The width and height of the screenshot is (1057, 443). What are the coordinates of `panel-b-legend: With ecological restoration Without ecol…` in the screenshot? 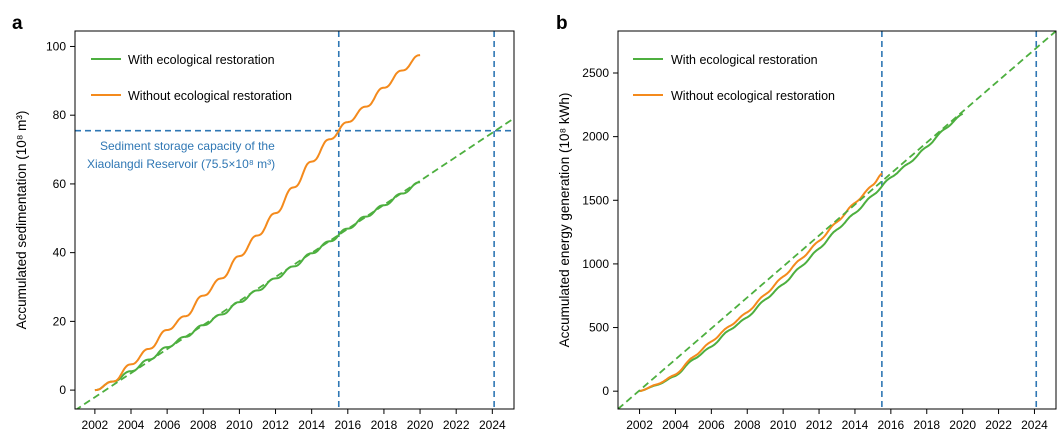 It's located at (734, 78).